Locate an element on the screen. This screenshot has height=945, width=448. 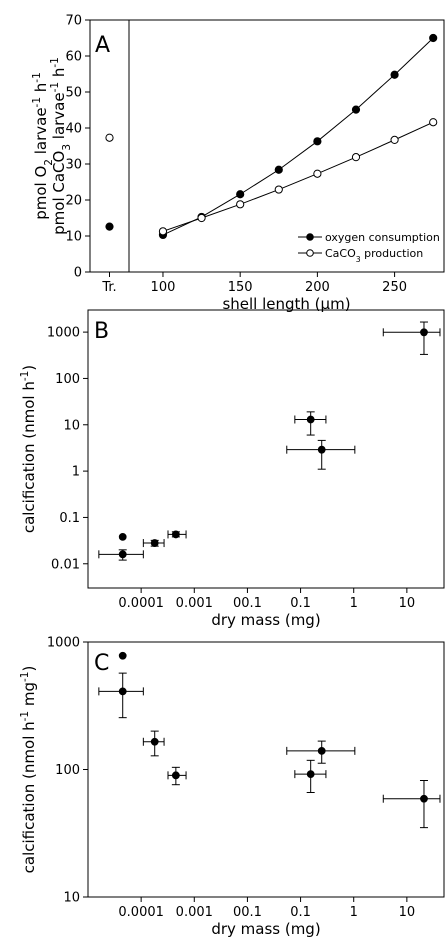
y-axis-label: pmol CaCO3 larvae-1 h-1 is located at coordinates (61, 146).